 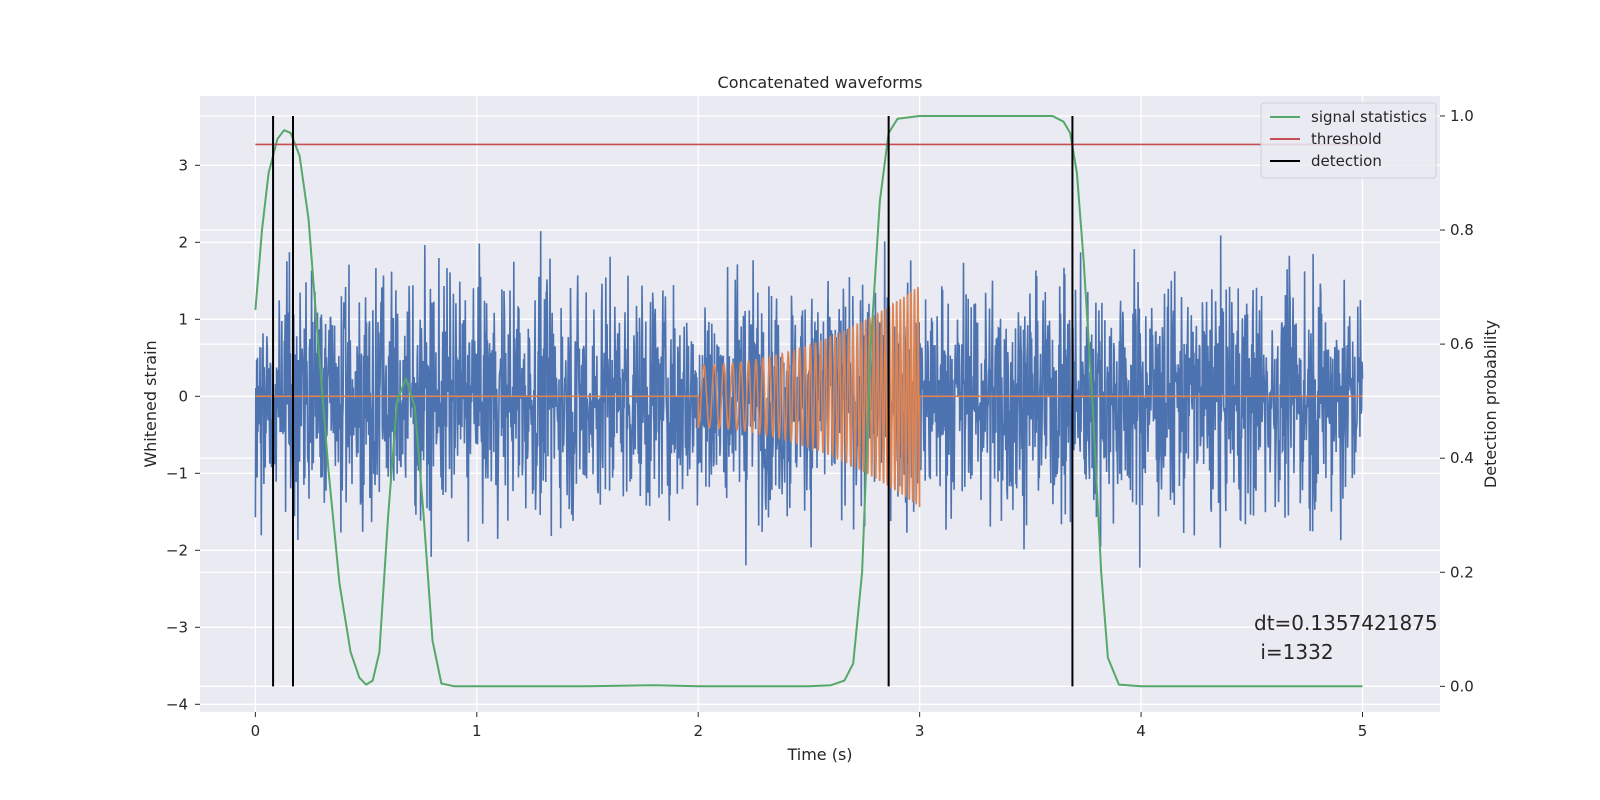 What do you see at coordinates (256, 731) in the screenshot?
I see `x-tick-label: 0` at bounding box center [256, 731].